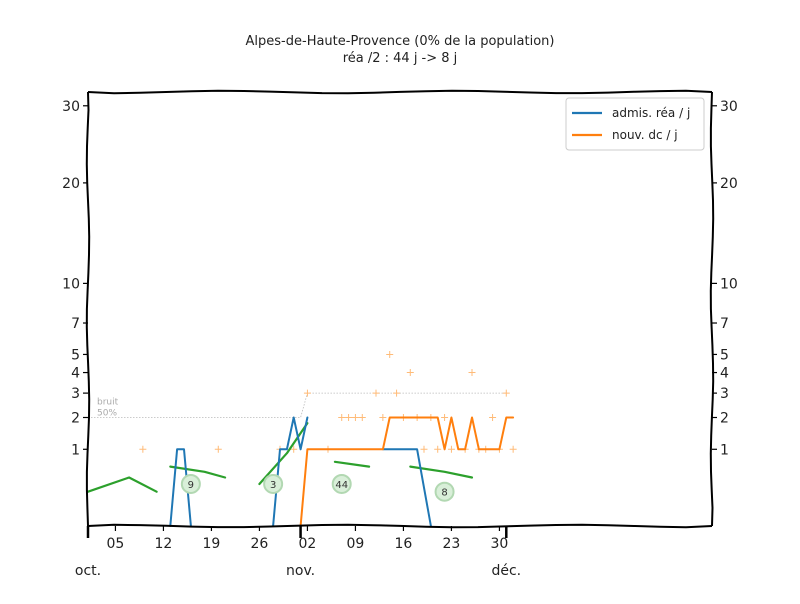 This screenshot has width=800, height=604. What do you see at coordinates (729, 107) in the screenshot?
I see `y-tick-label-right: 30` at bounding box center [729, 107].